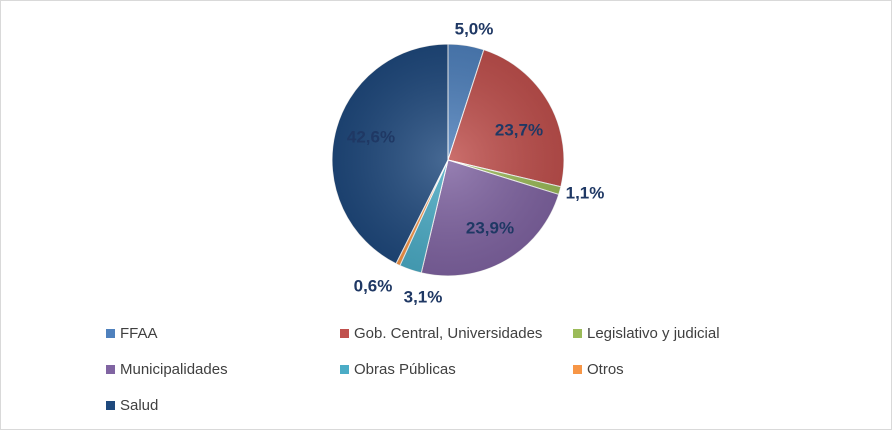 Image resolution: width=893 pixels, height=432 pixels. Describe the element at coordinates (605, 369) in the screenshot. I see `legend-label: Otros` at that location.